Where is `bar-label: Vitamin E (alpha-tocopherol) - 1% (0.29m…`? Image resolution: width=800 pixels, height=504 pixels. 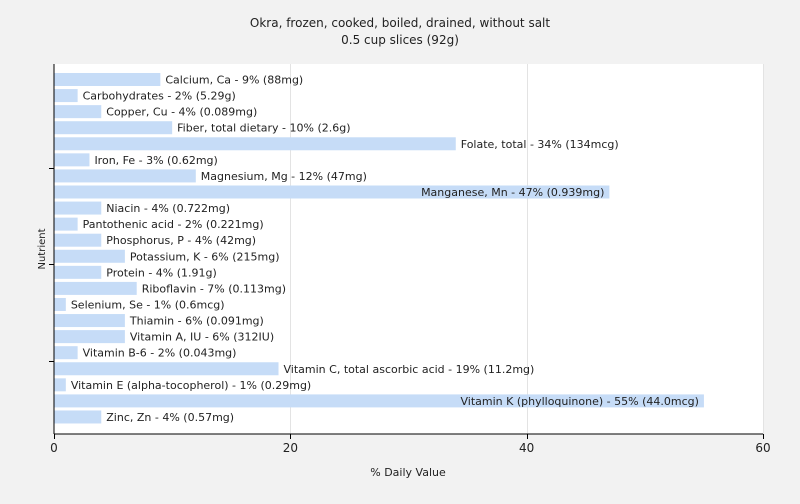 bar-label: Vitamin E (alpha-tocopherol) - 1% (0.29m… is located at coordinates (191, 385).